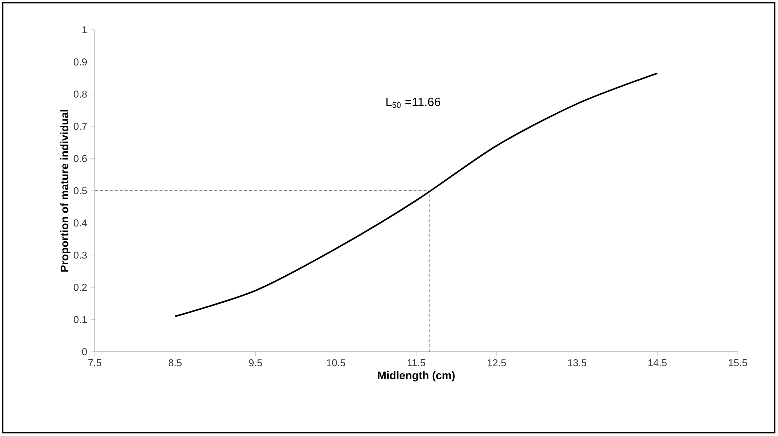 This screenshot has width=778, height=436. I want to click on x-tick-label: 8.5, so click(175, 363).